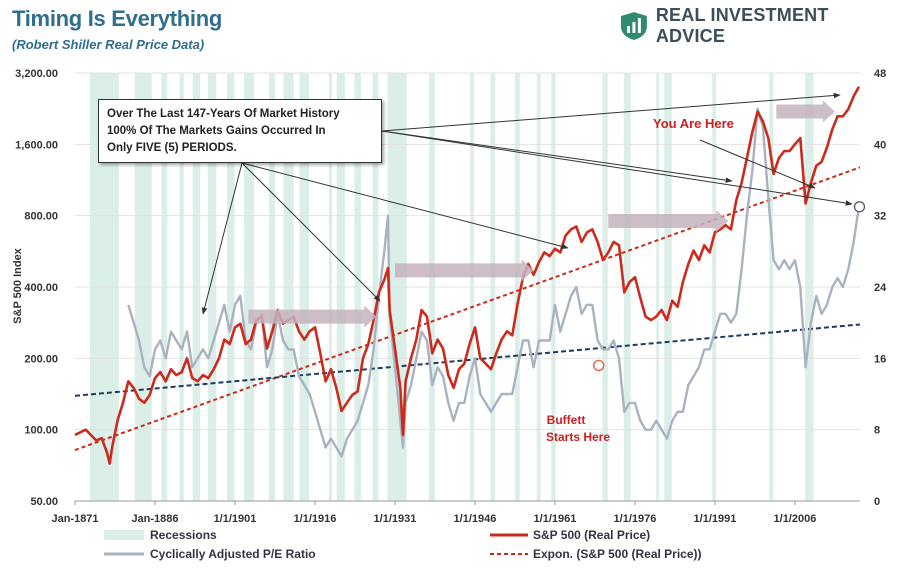  What do you see at coordinates (635, 519) in the screenshot?
I see `x-tick-label: 1/1/1976` at bounding box center [635, 519].